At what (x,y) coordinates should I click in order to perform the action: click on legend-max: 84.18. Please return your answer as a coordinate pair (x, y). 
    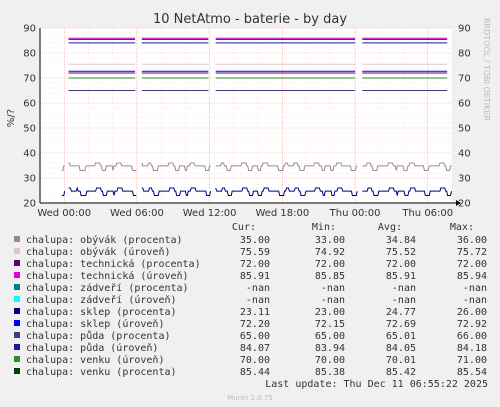
    Looking at the image, I should click on (472, 348).